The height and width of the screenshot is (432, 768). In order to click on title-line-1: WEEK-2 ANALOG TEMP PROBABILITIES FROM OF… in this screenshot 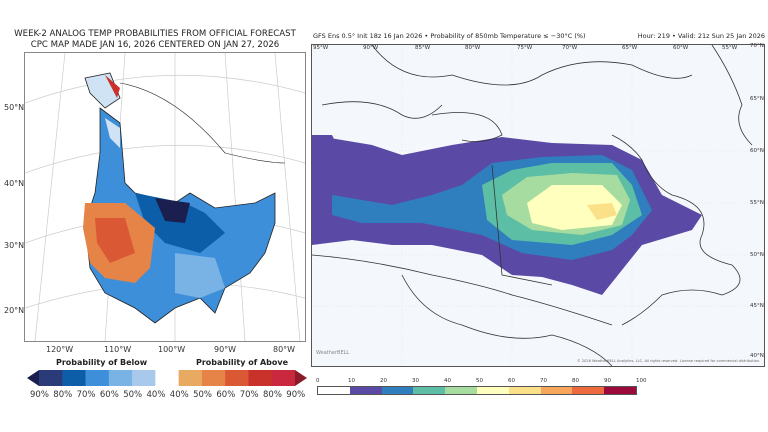, I will do `click(155, 34)`.